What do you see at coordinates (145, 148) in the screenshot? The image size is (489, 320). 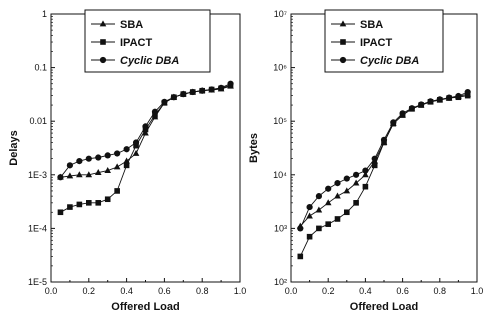 I see `series-line-ipact` at bounding box center [145, 148].